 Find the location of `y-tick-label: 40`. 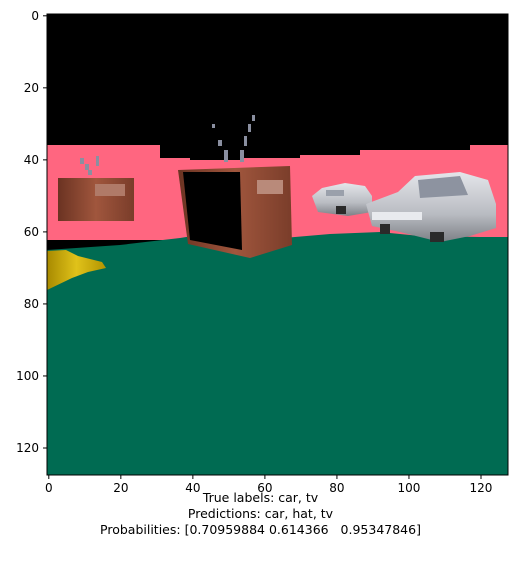

y-tick-label: 40 is located at coordinates (31, 160).